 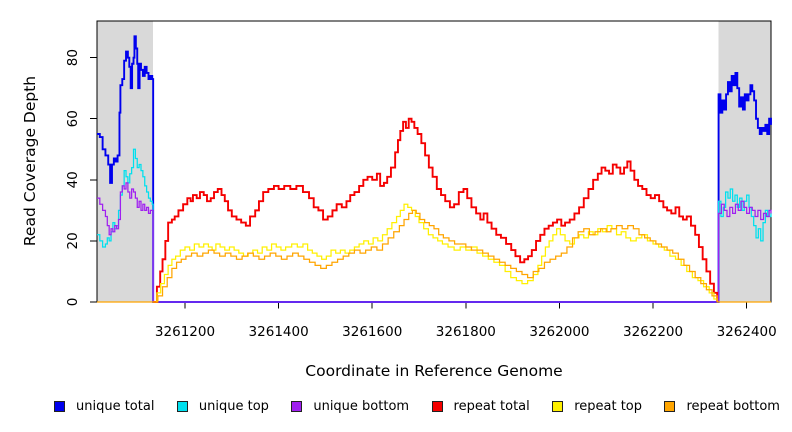 I want to click on y-tick-label: 80, so click(x=73, y=57).